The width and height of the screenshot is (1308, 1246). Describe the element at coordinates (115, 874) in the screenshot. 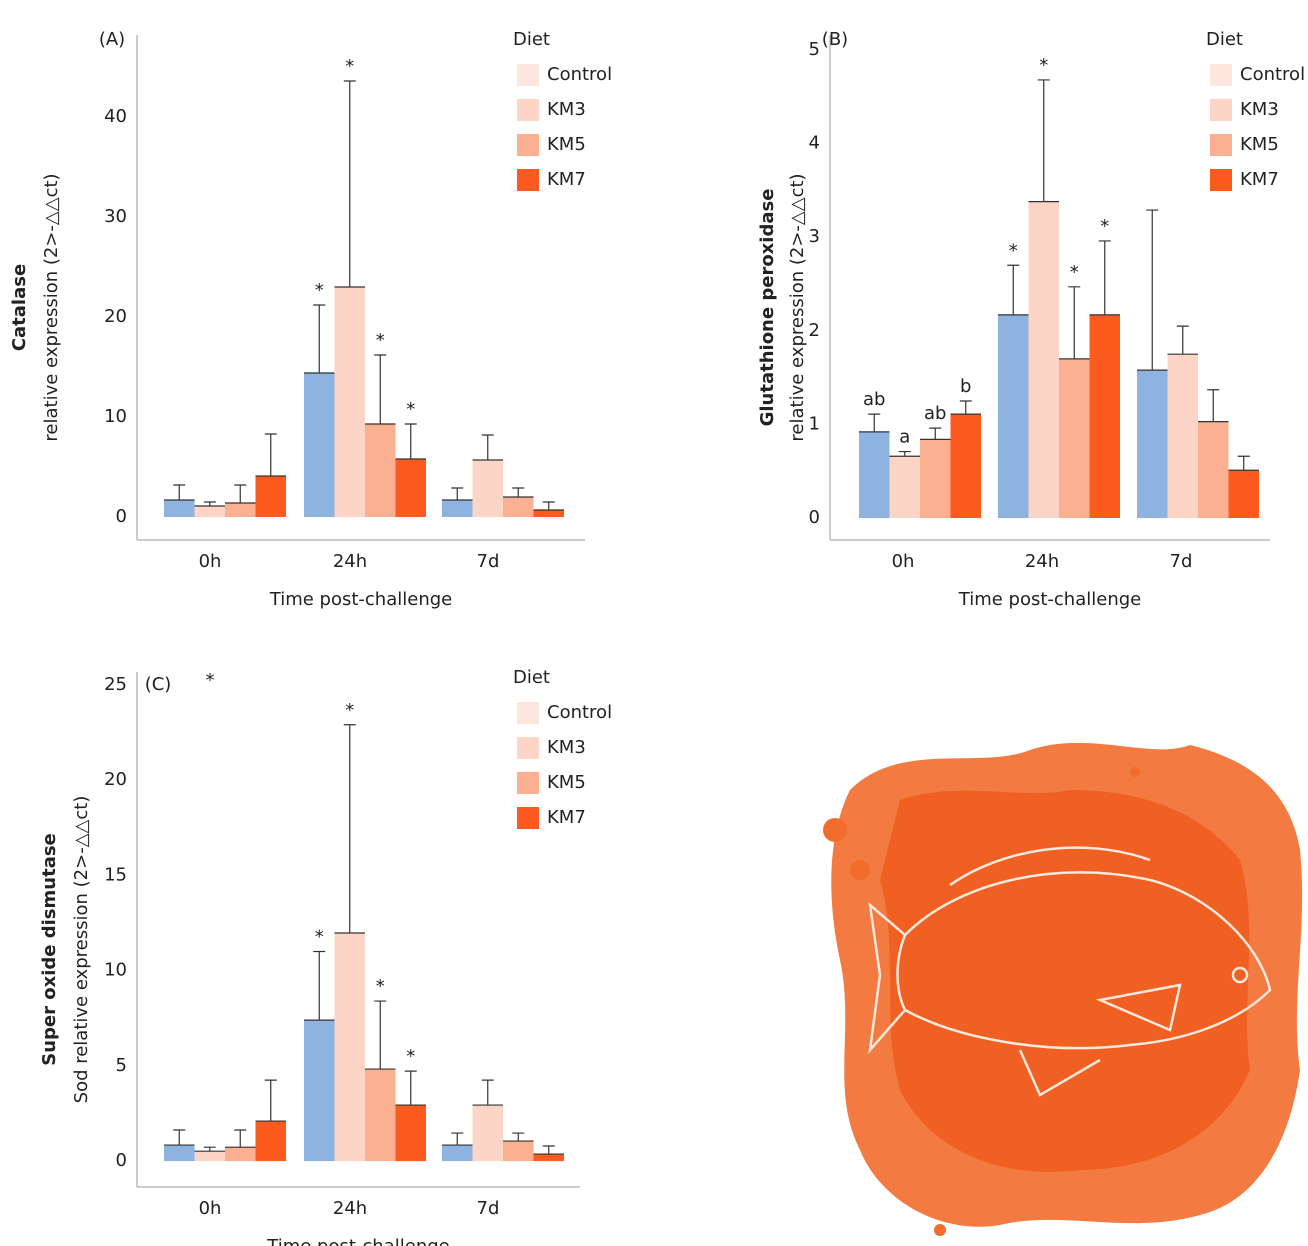

I see `y-tick-label: 15` at that location.